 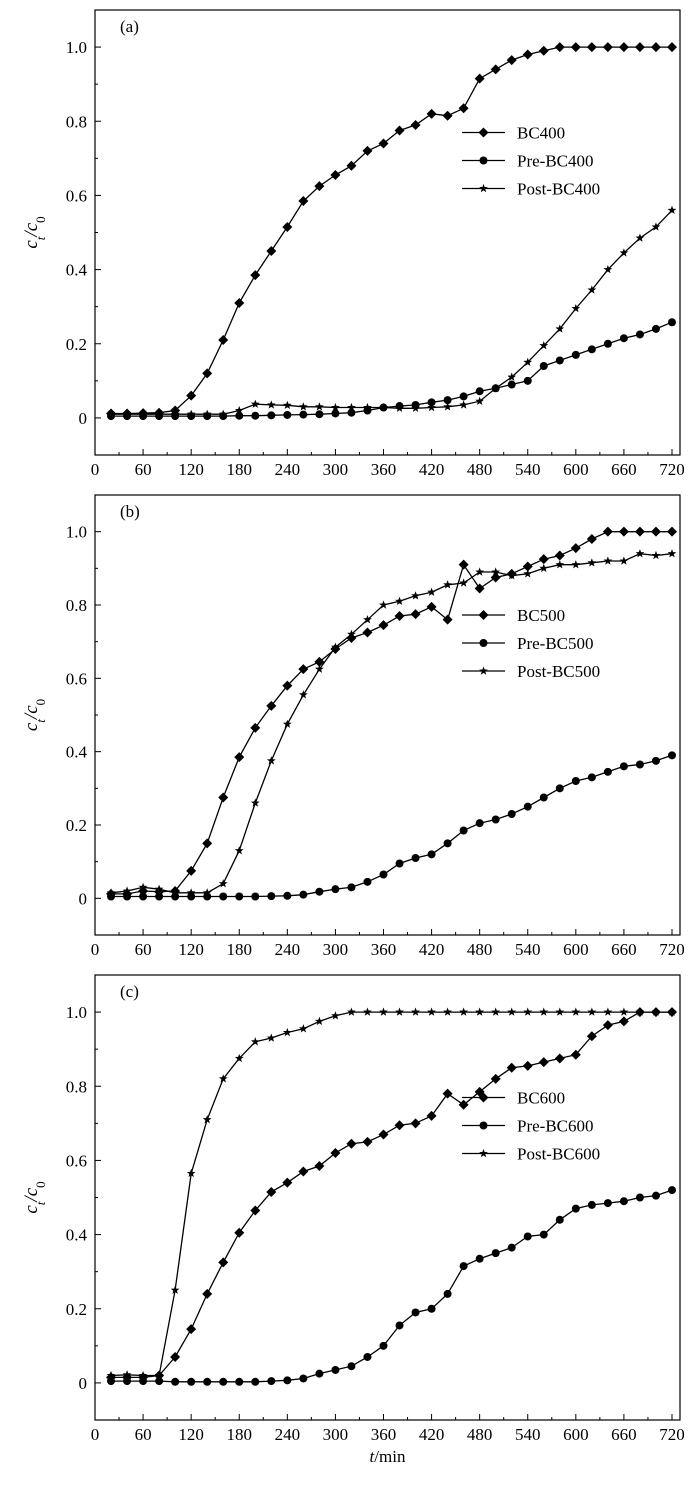 What do you see at coordinates (34, 1197) in the screenshot?
I see `y-axis-label: ct/c0` at bounding box center [34, 1197].